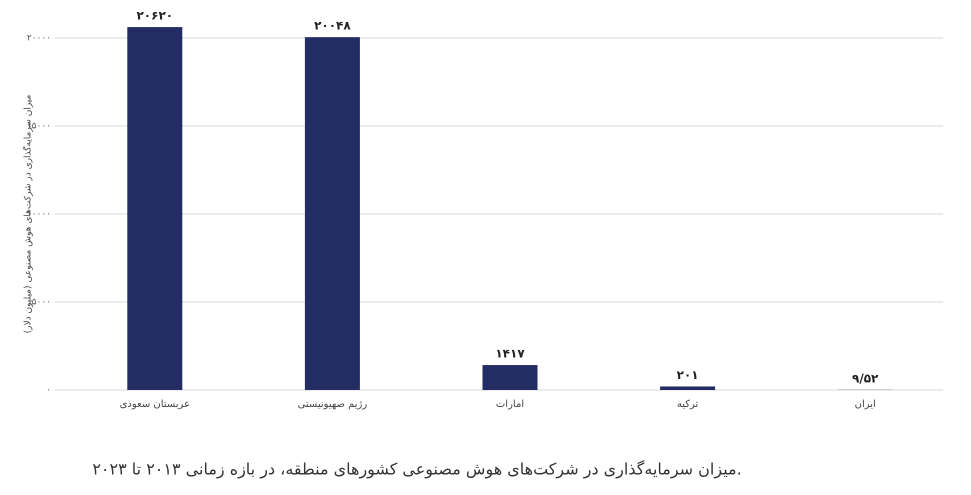 The width and height of the screenshot is (971, 495). Describe the element at coordinates (333, 404) in the screenshot. I see `x-tick-label: رژیم صهیونیستی` at that location.